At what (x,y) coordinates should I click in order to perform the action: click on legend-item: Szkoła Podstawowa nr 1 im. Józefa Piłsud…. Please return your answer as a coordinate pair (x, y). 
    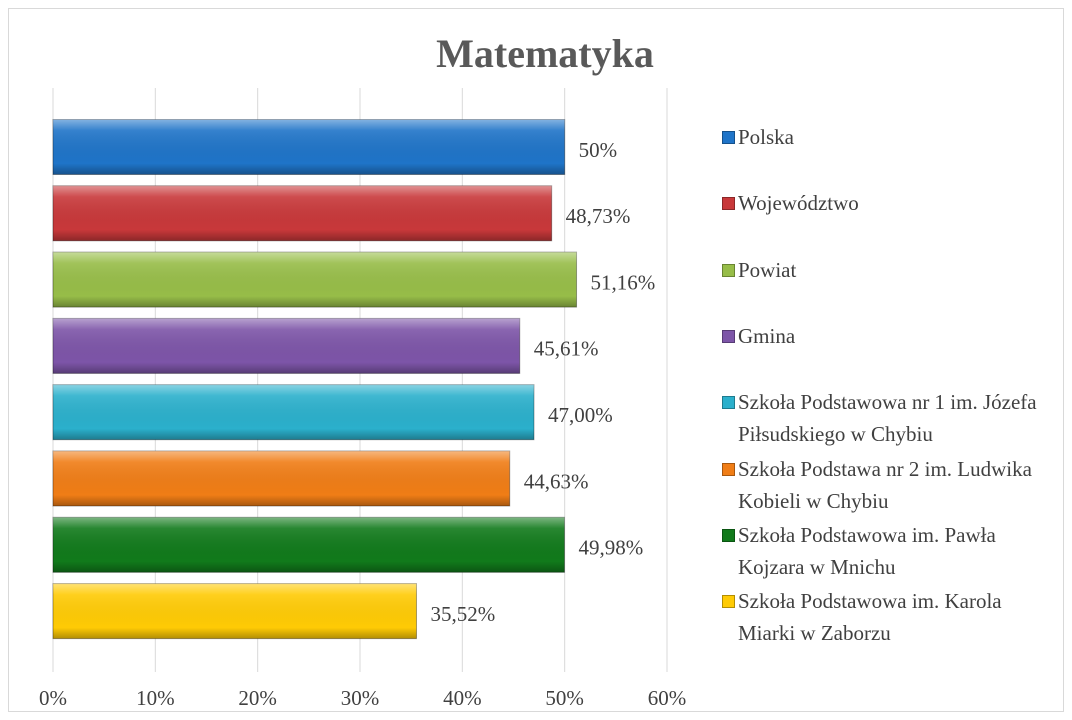
    Looking at the image, I should click on (887, 418).